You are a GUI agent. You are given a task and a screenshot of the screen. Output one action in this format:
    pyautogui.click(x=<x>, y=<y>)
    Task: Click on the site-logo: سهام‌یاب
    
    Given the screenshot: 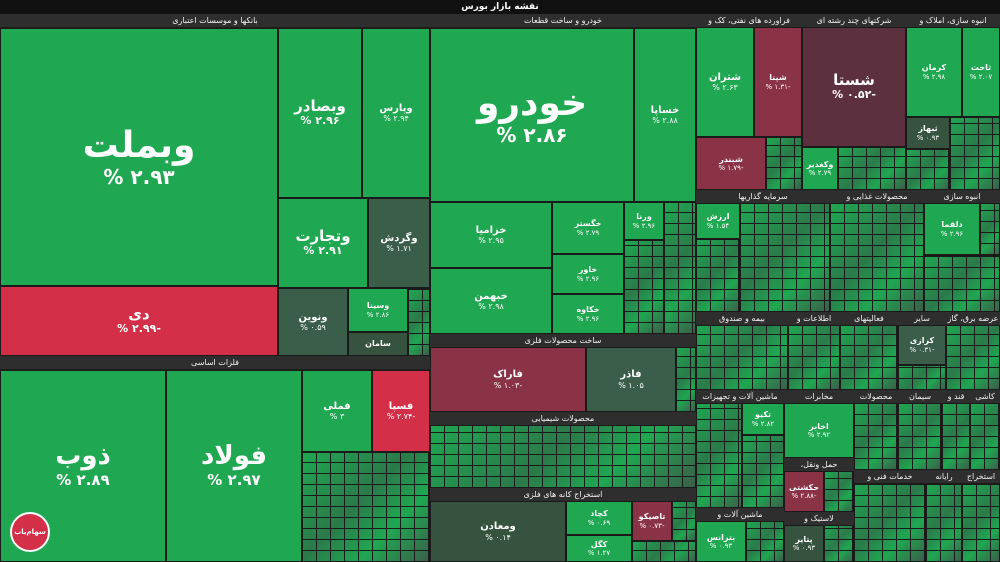 What is the action you would take?
    pyautogui.click(x=30, y=532)
    